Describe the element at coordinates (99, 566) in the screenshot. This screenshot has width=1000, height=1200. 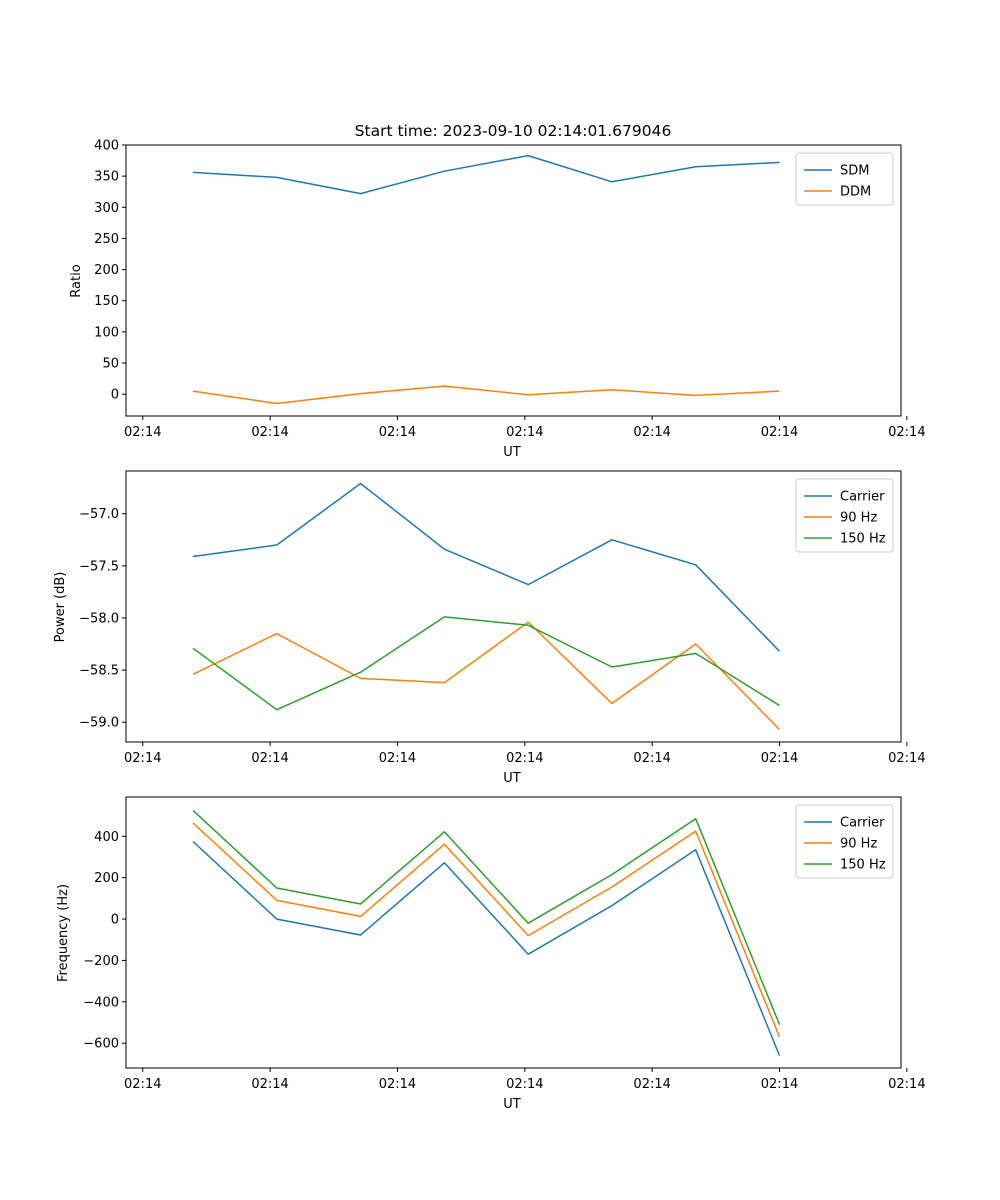
I see `y-tick-label: −57.5` at that location.